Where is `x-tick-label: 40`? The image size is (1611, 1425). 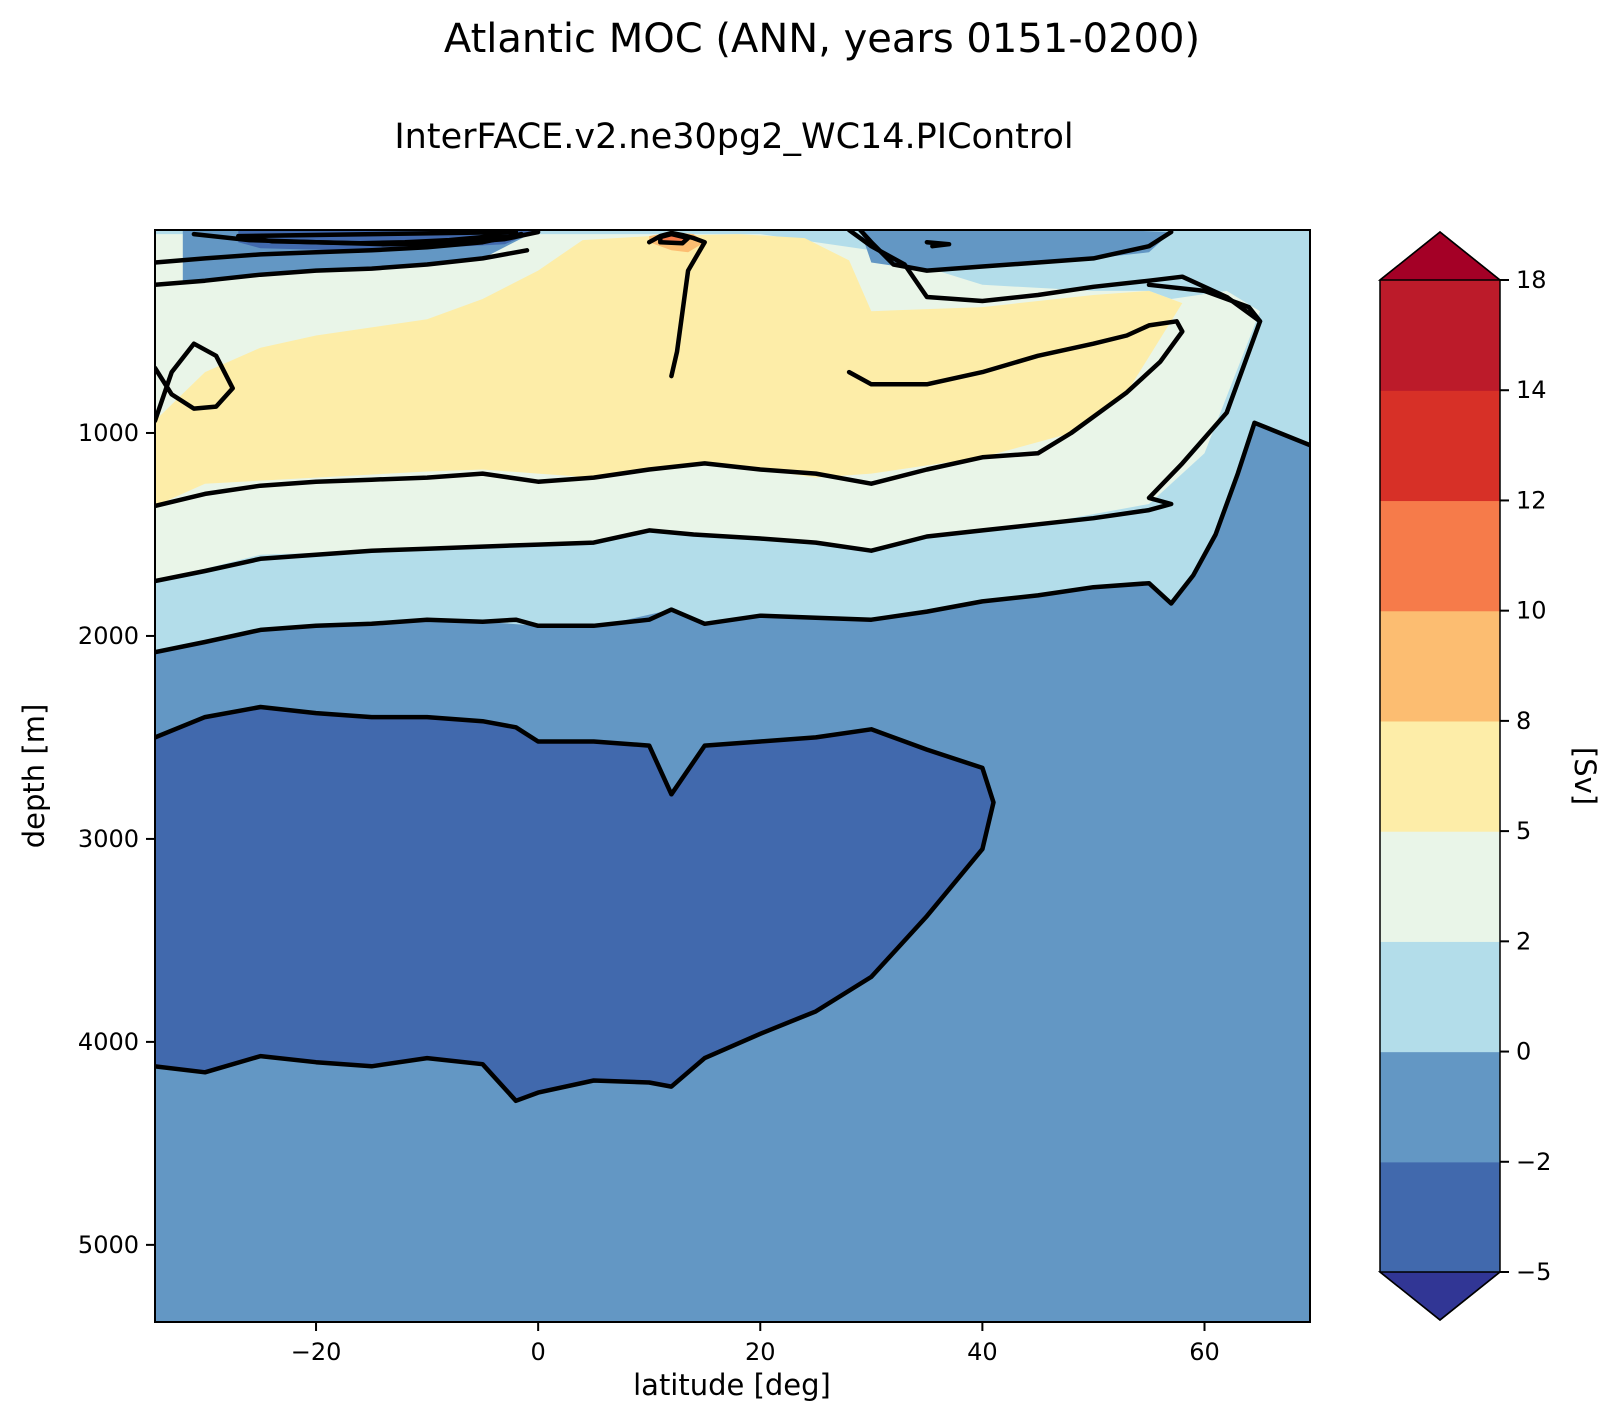
x-tick-label: 40 is located at coordinates (982, 1352).